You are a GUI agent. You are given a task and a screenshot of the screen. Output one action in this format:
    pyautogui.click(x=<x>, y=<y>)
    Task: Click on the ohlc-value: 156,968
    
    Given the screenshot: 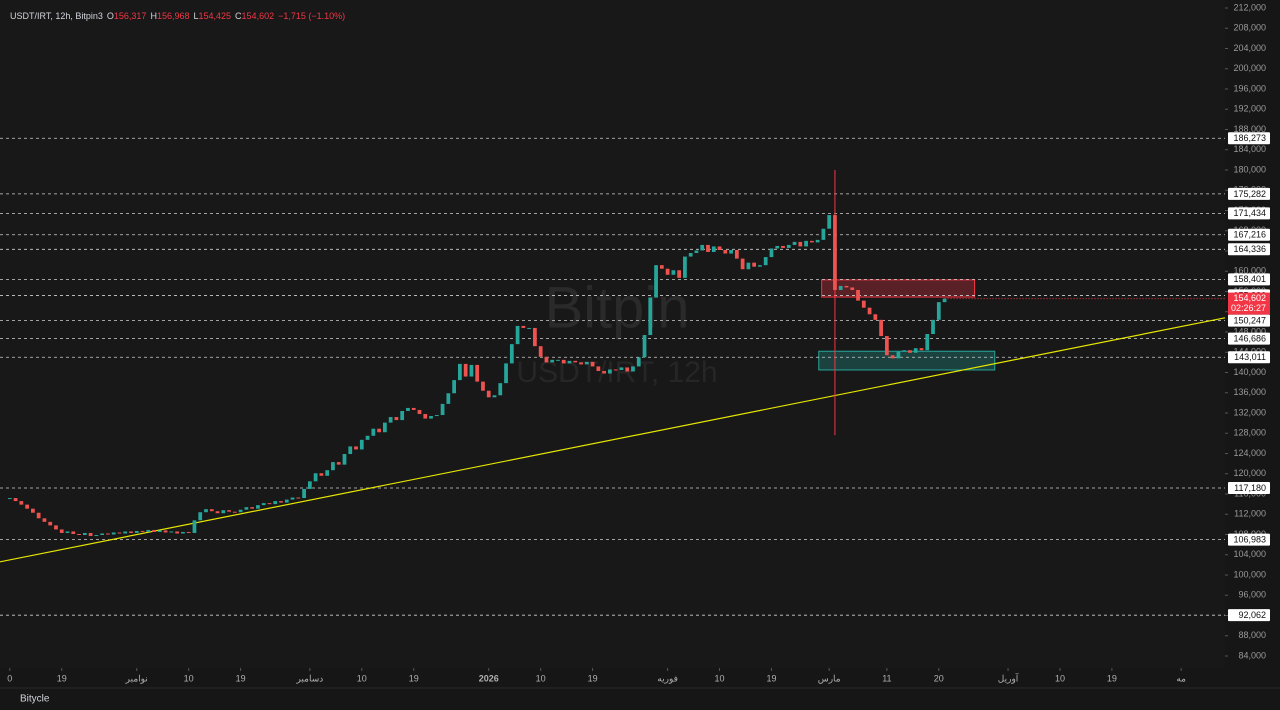 What is the action you would take?
    pyautogui.click(x=173, y=16)
    